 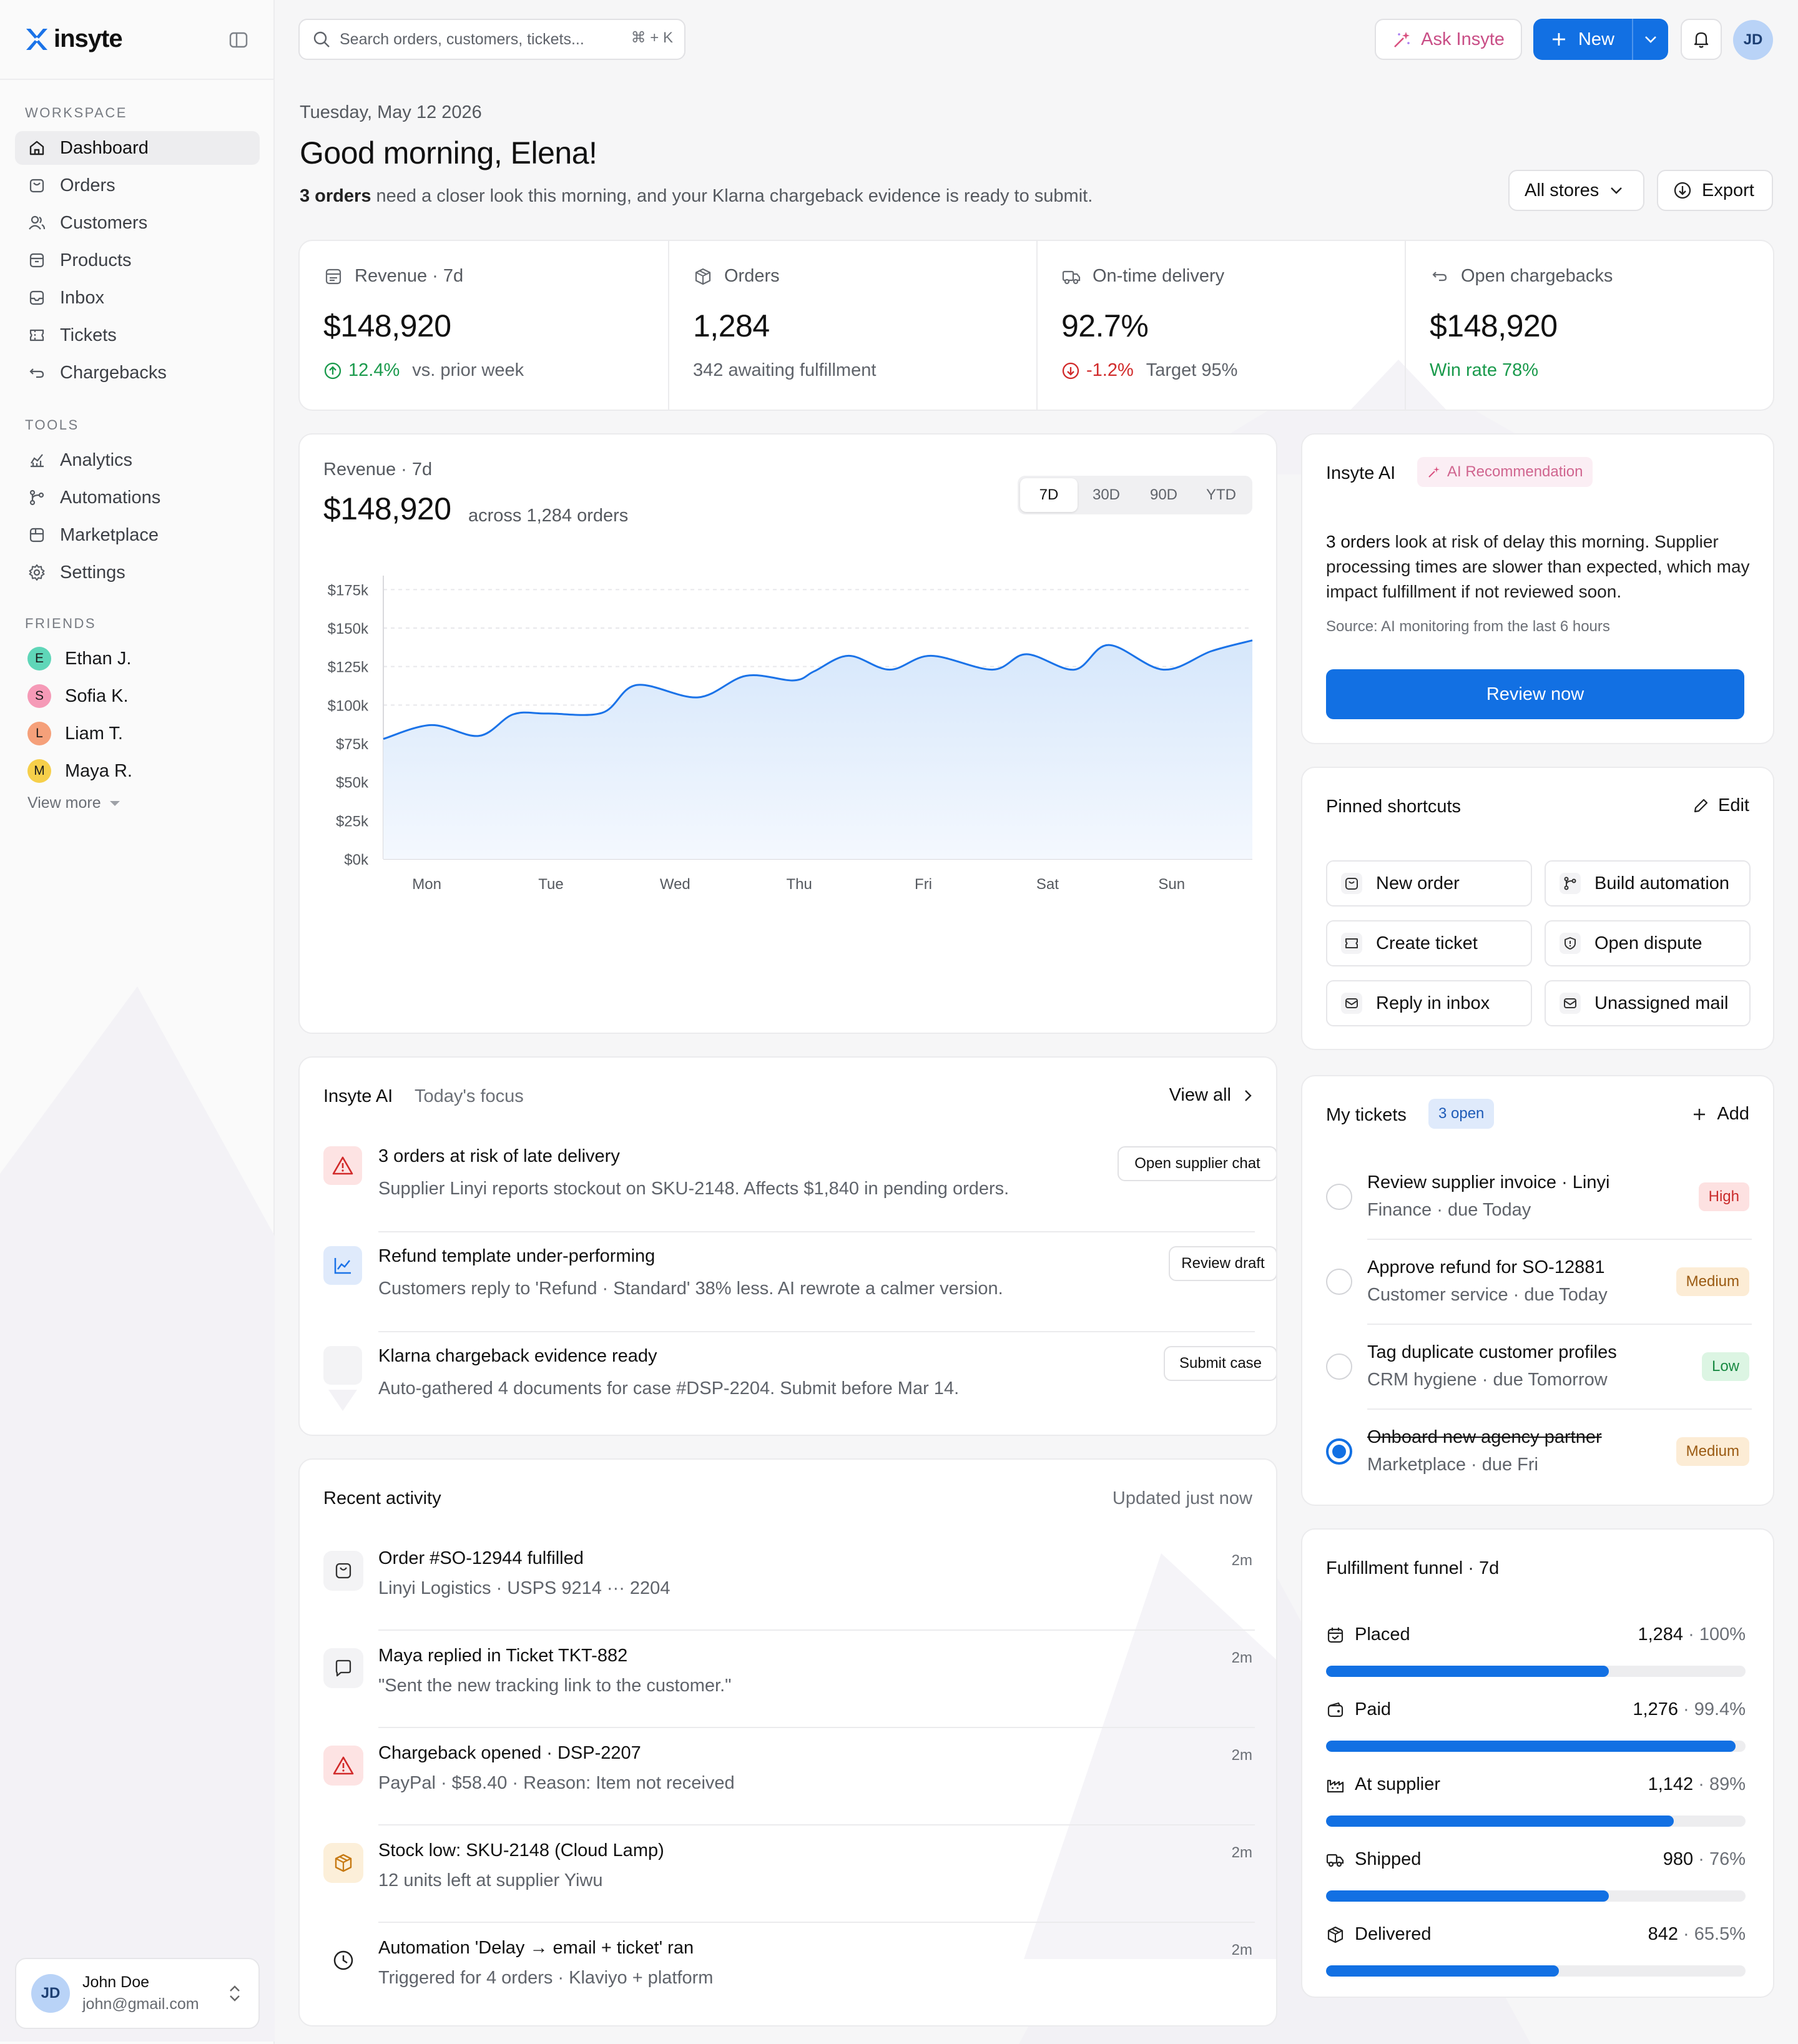 What do you see at coordinates (1689, 1709) in the screenshot?
I see `funnel-step-value: 1,276 · 99.4%` at bounding box center [1689, 1709].